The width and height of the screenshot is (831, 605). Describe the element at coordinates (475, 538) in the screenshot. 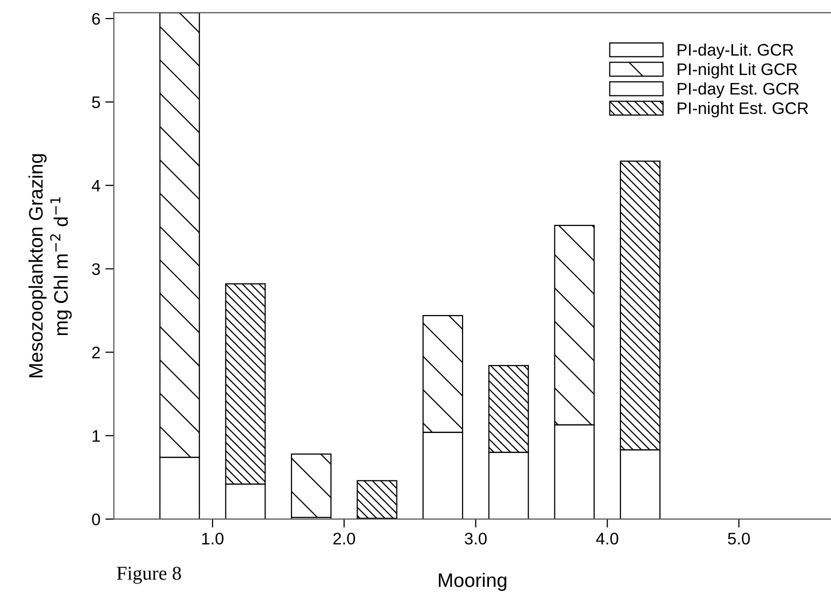

I see `x-tick-label: 3.0` at that location.